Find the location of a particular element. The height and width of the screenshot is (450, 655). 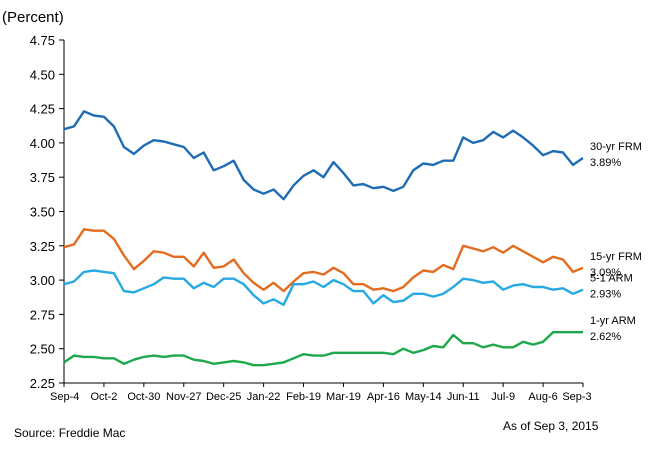

y-tick-label: 3.75 is located at coordinates (42, 177).